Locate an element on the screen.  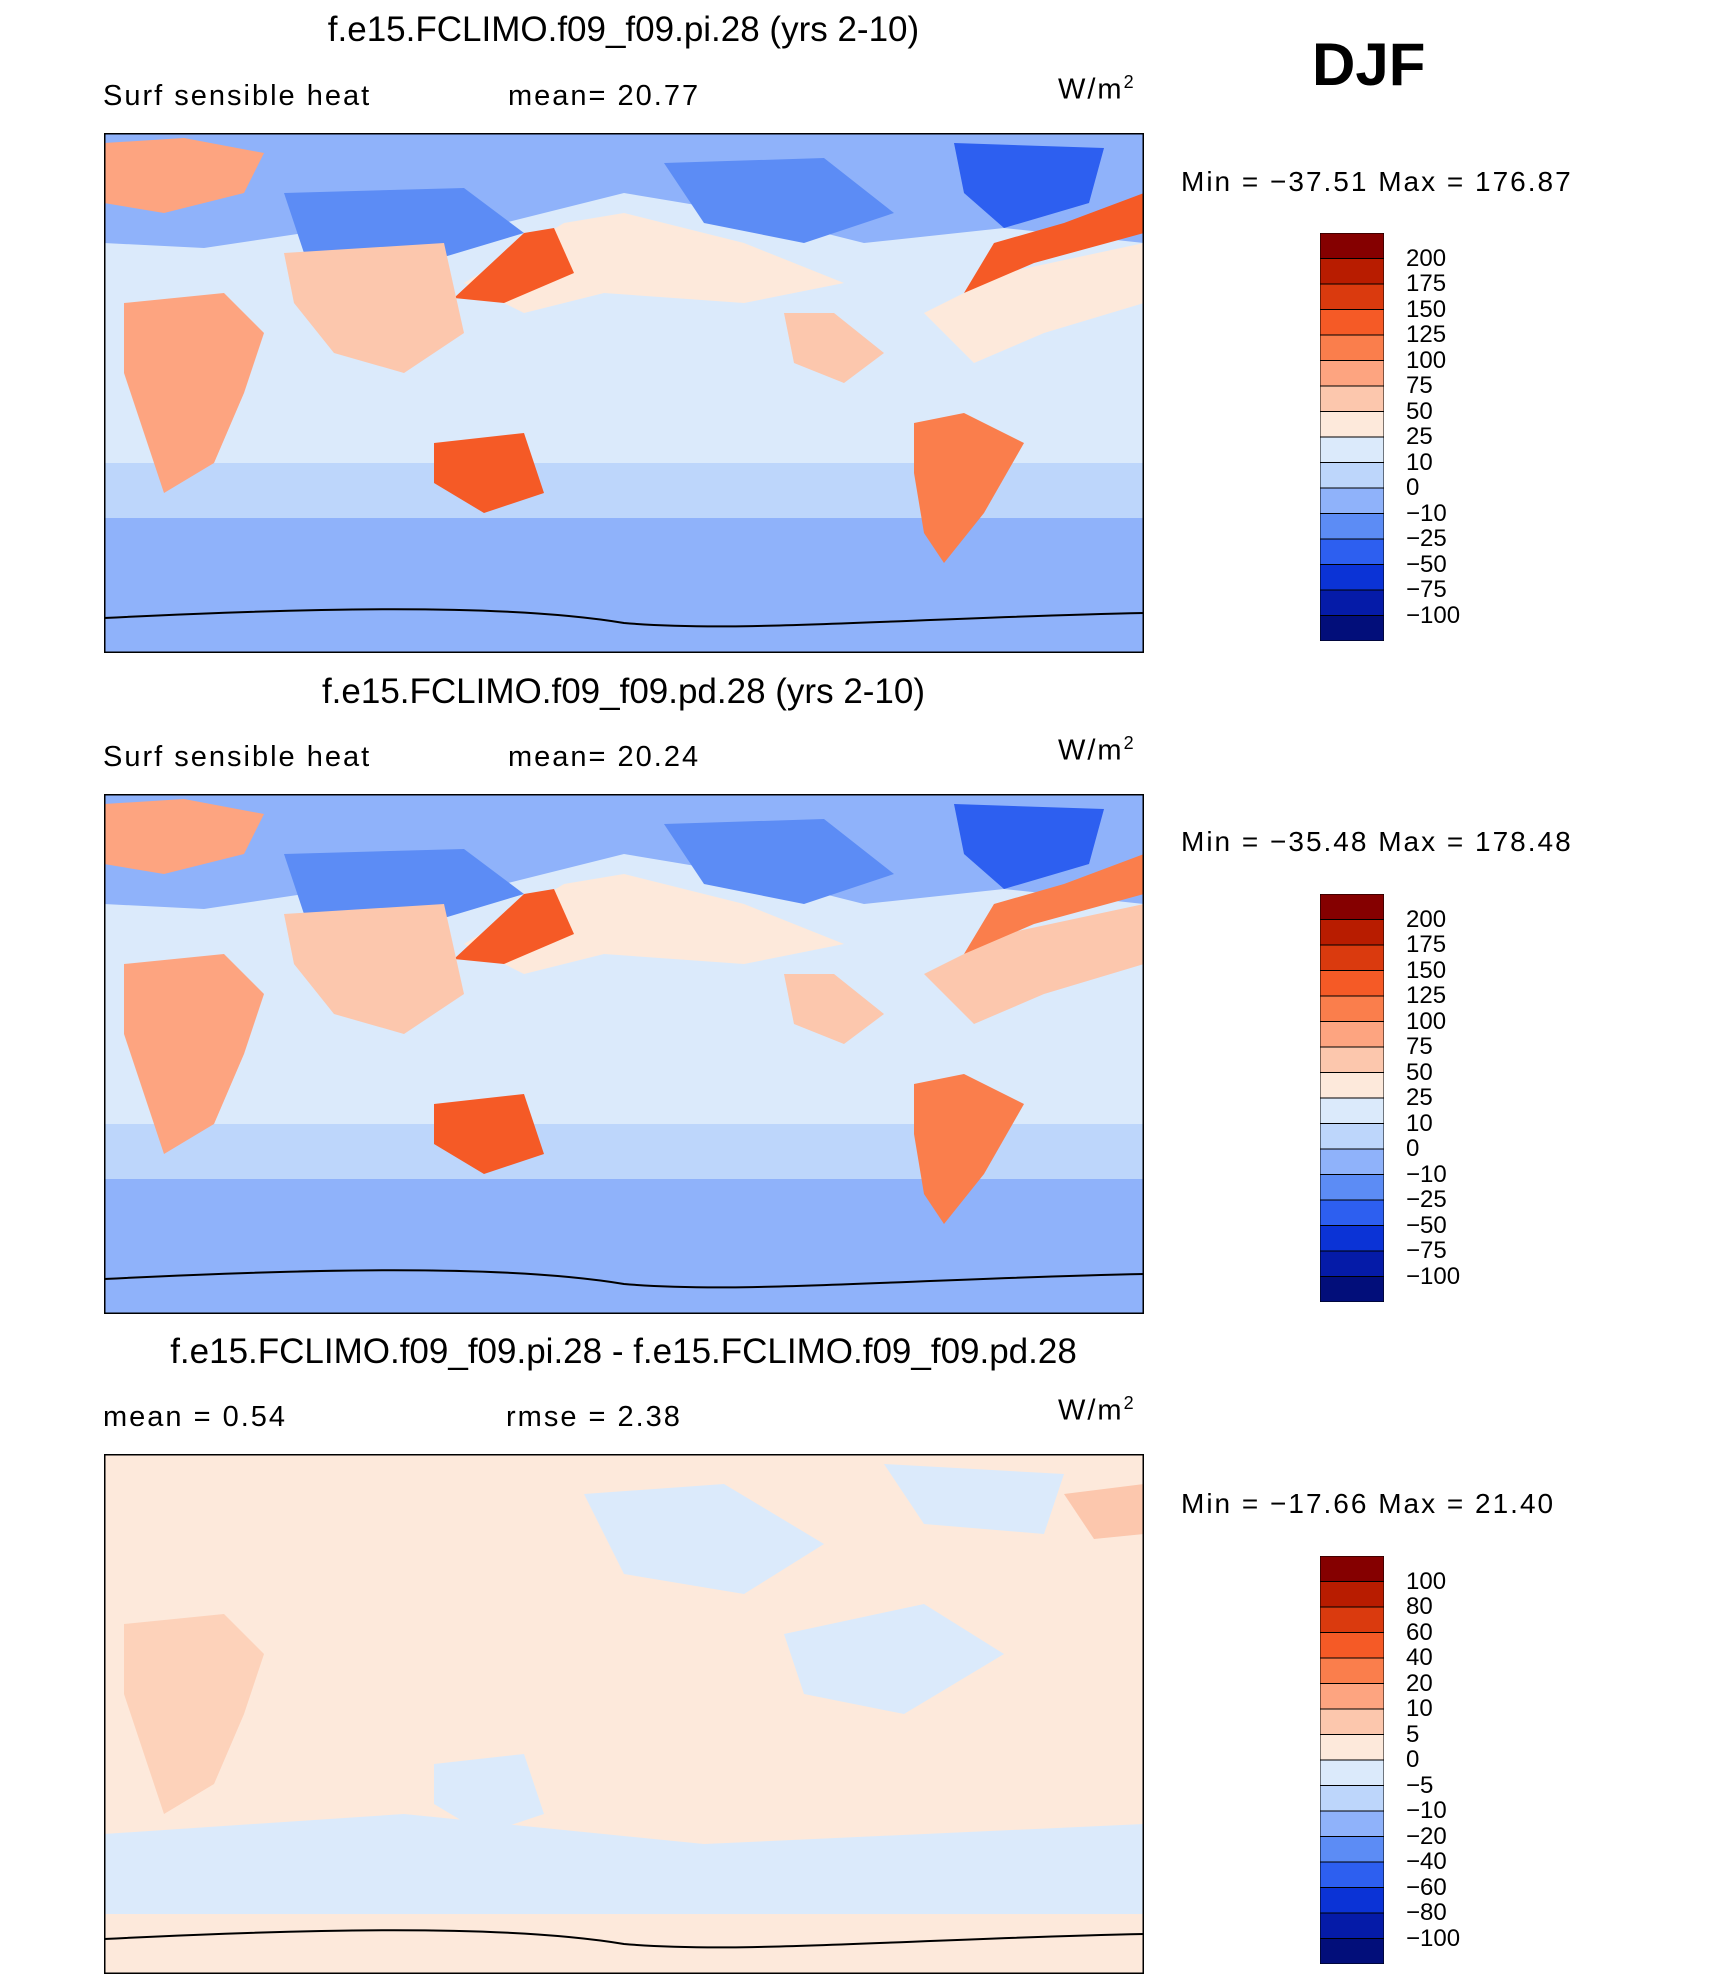
panel-1-colorbar-labels: 200 175 150 125 100 75 50 25 10 0 −10 −25 −50 −75 −100 is located at coordinates (1456, 437).